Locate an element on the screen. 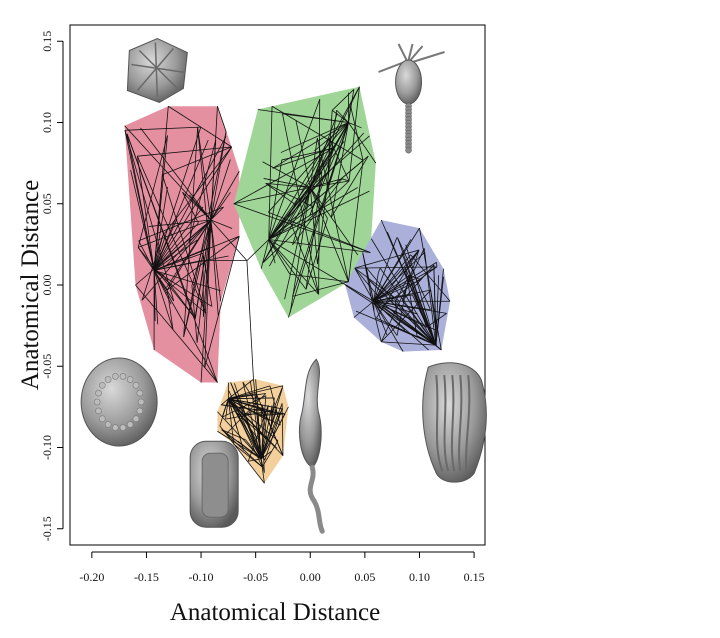 The height and width of the screenshot is (638, 720). x-tick-label: -0.20 is located at coordinates (91, 577).